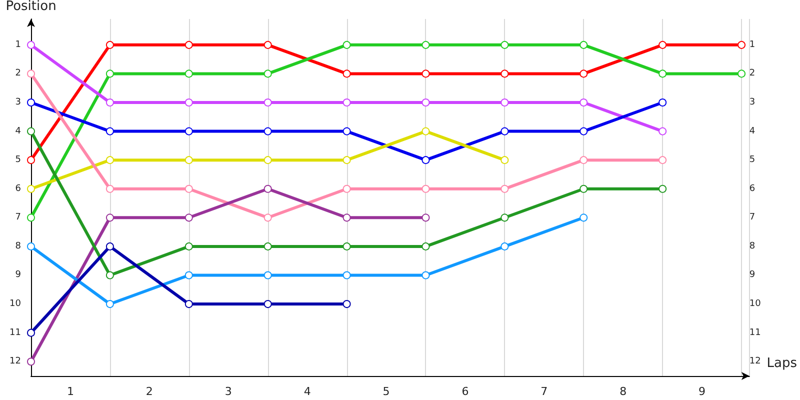 This screenshot has height=400, width=800. What do you see at coordinates (544, 391) in the screenshot?
I see `x-tick-label: 7` at bounding box center [544, 391].